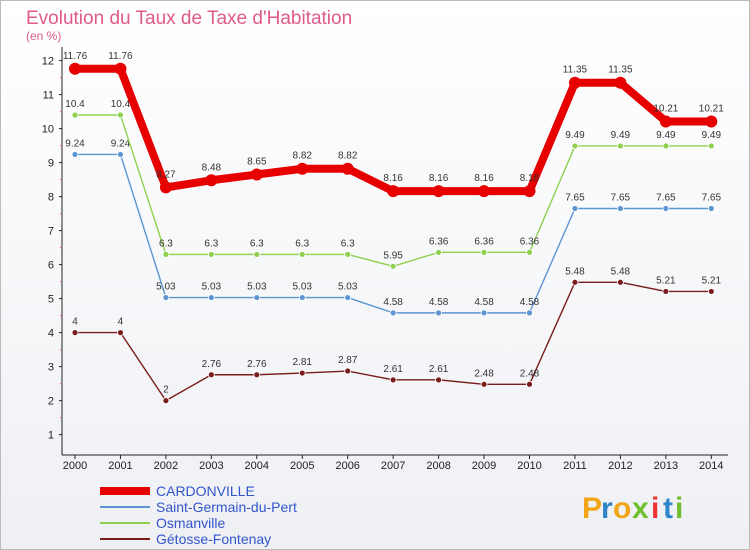  Describe the element at coordinates (607, 508) in the screenshot. I see `logo-letter: r` at that location.